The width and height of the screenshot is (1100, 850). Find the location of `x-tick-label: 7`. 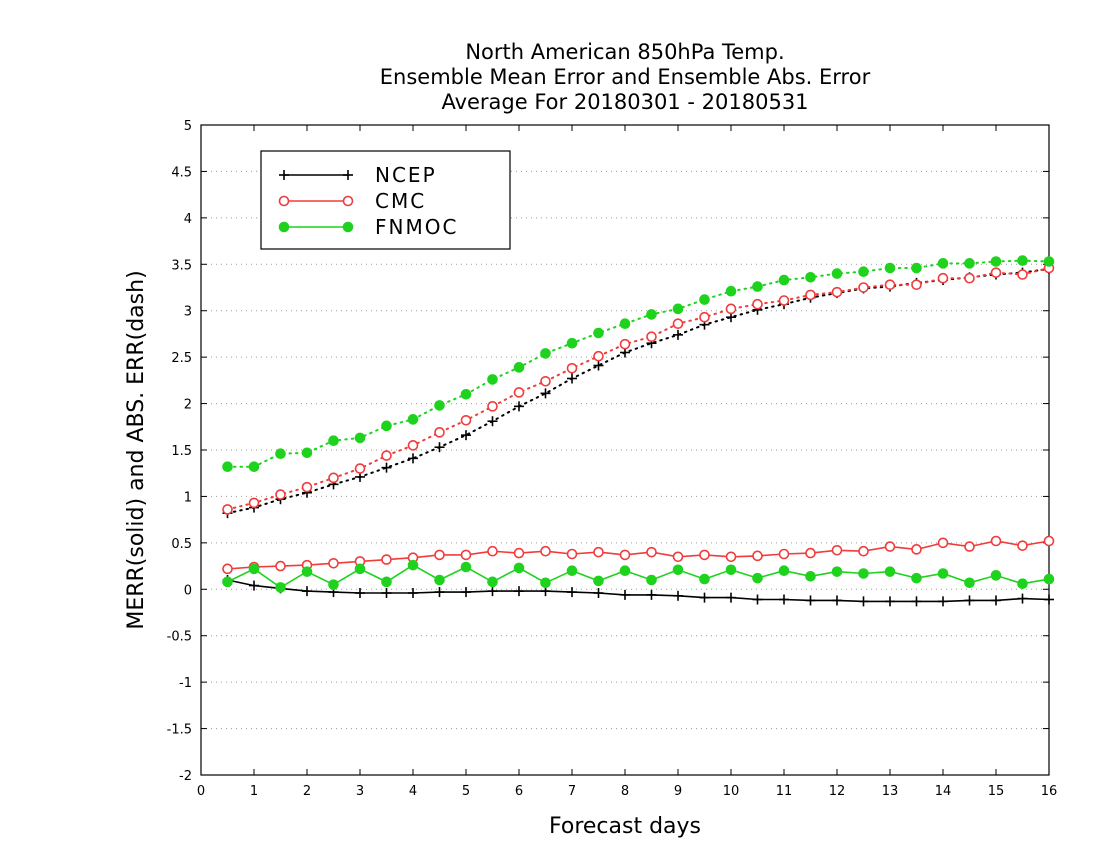

x-tick-label: 7 is located at coordinates (572, 791).